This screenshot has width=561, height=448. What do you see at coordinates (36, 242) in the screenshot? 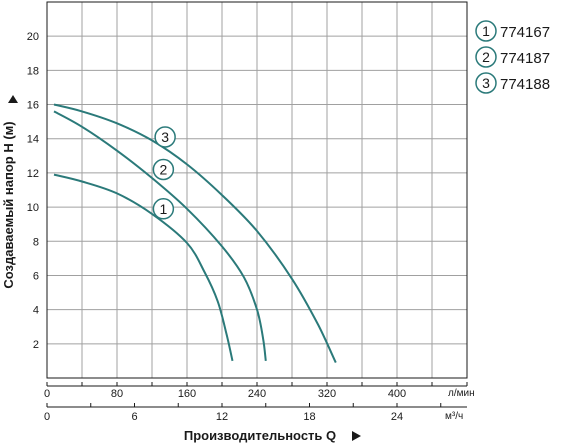
I see `y-tick-label: 8` at bounding box center [36, 242].